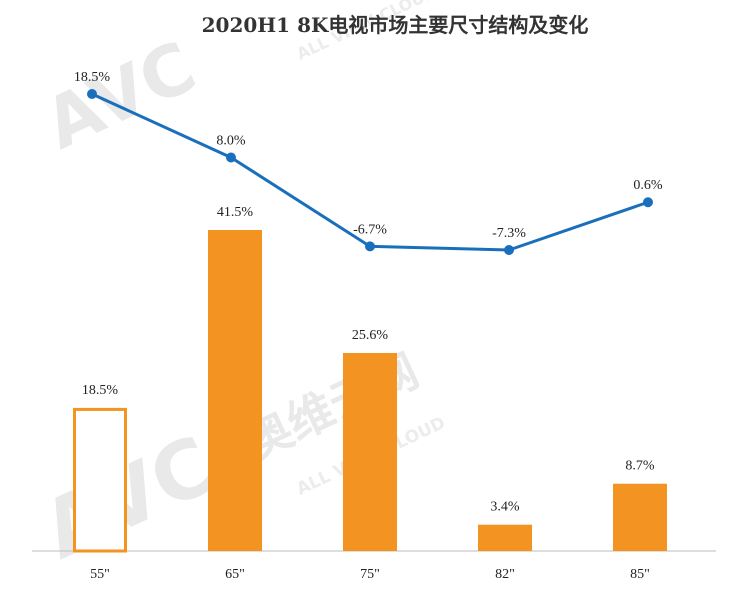 The height and width of the screenshot is (589, 747). I want to click on bar-label-3: 3.4%, so click(505, 507).